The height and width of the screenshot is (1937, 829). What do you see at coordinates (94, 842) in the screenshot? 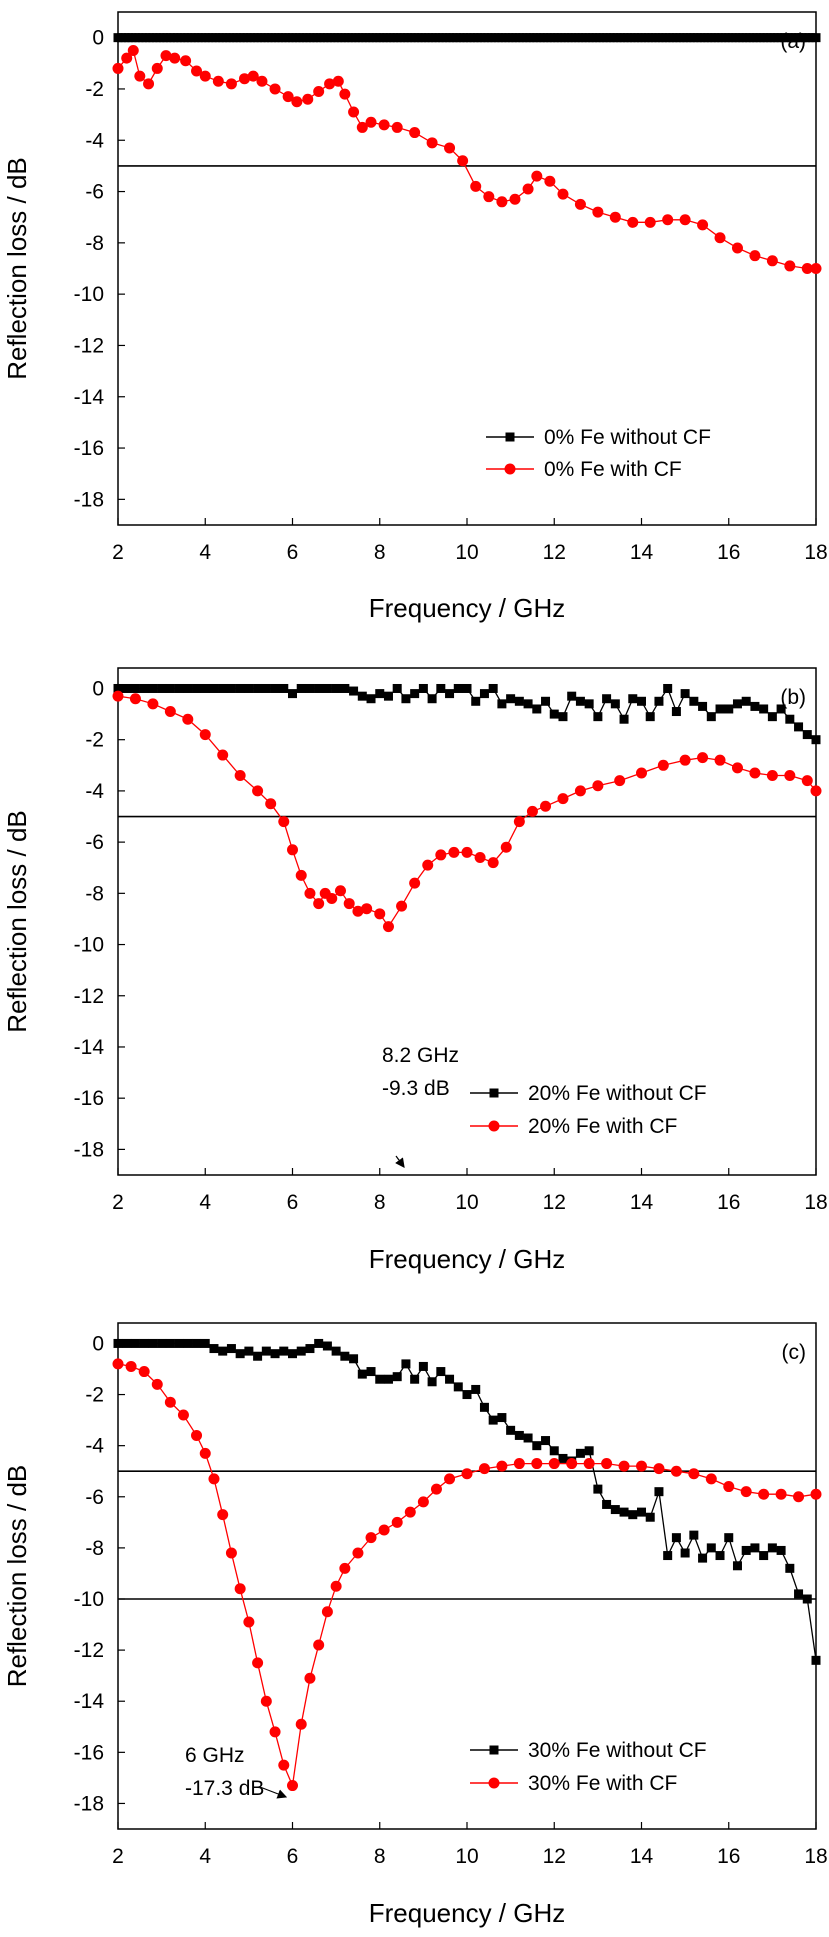
I see `y-tick-label: -6` at bounding box center [94, 842].